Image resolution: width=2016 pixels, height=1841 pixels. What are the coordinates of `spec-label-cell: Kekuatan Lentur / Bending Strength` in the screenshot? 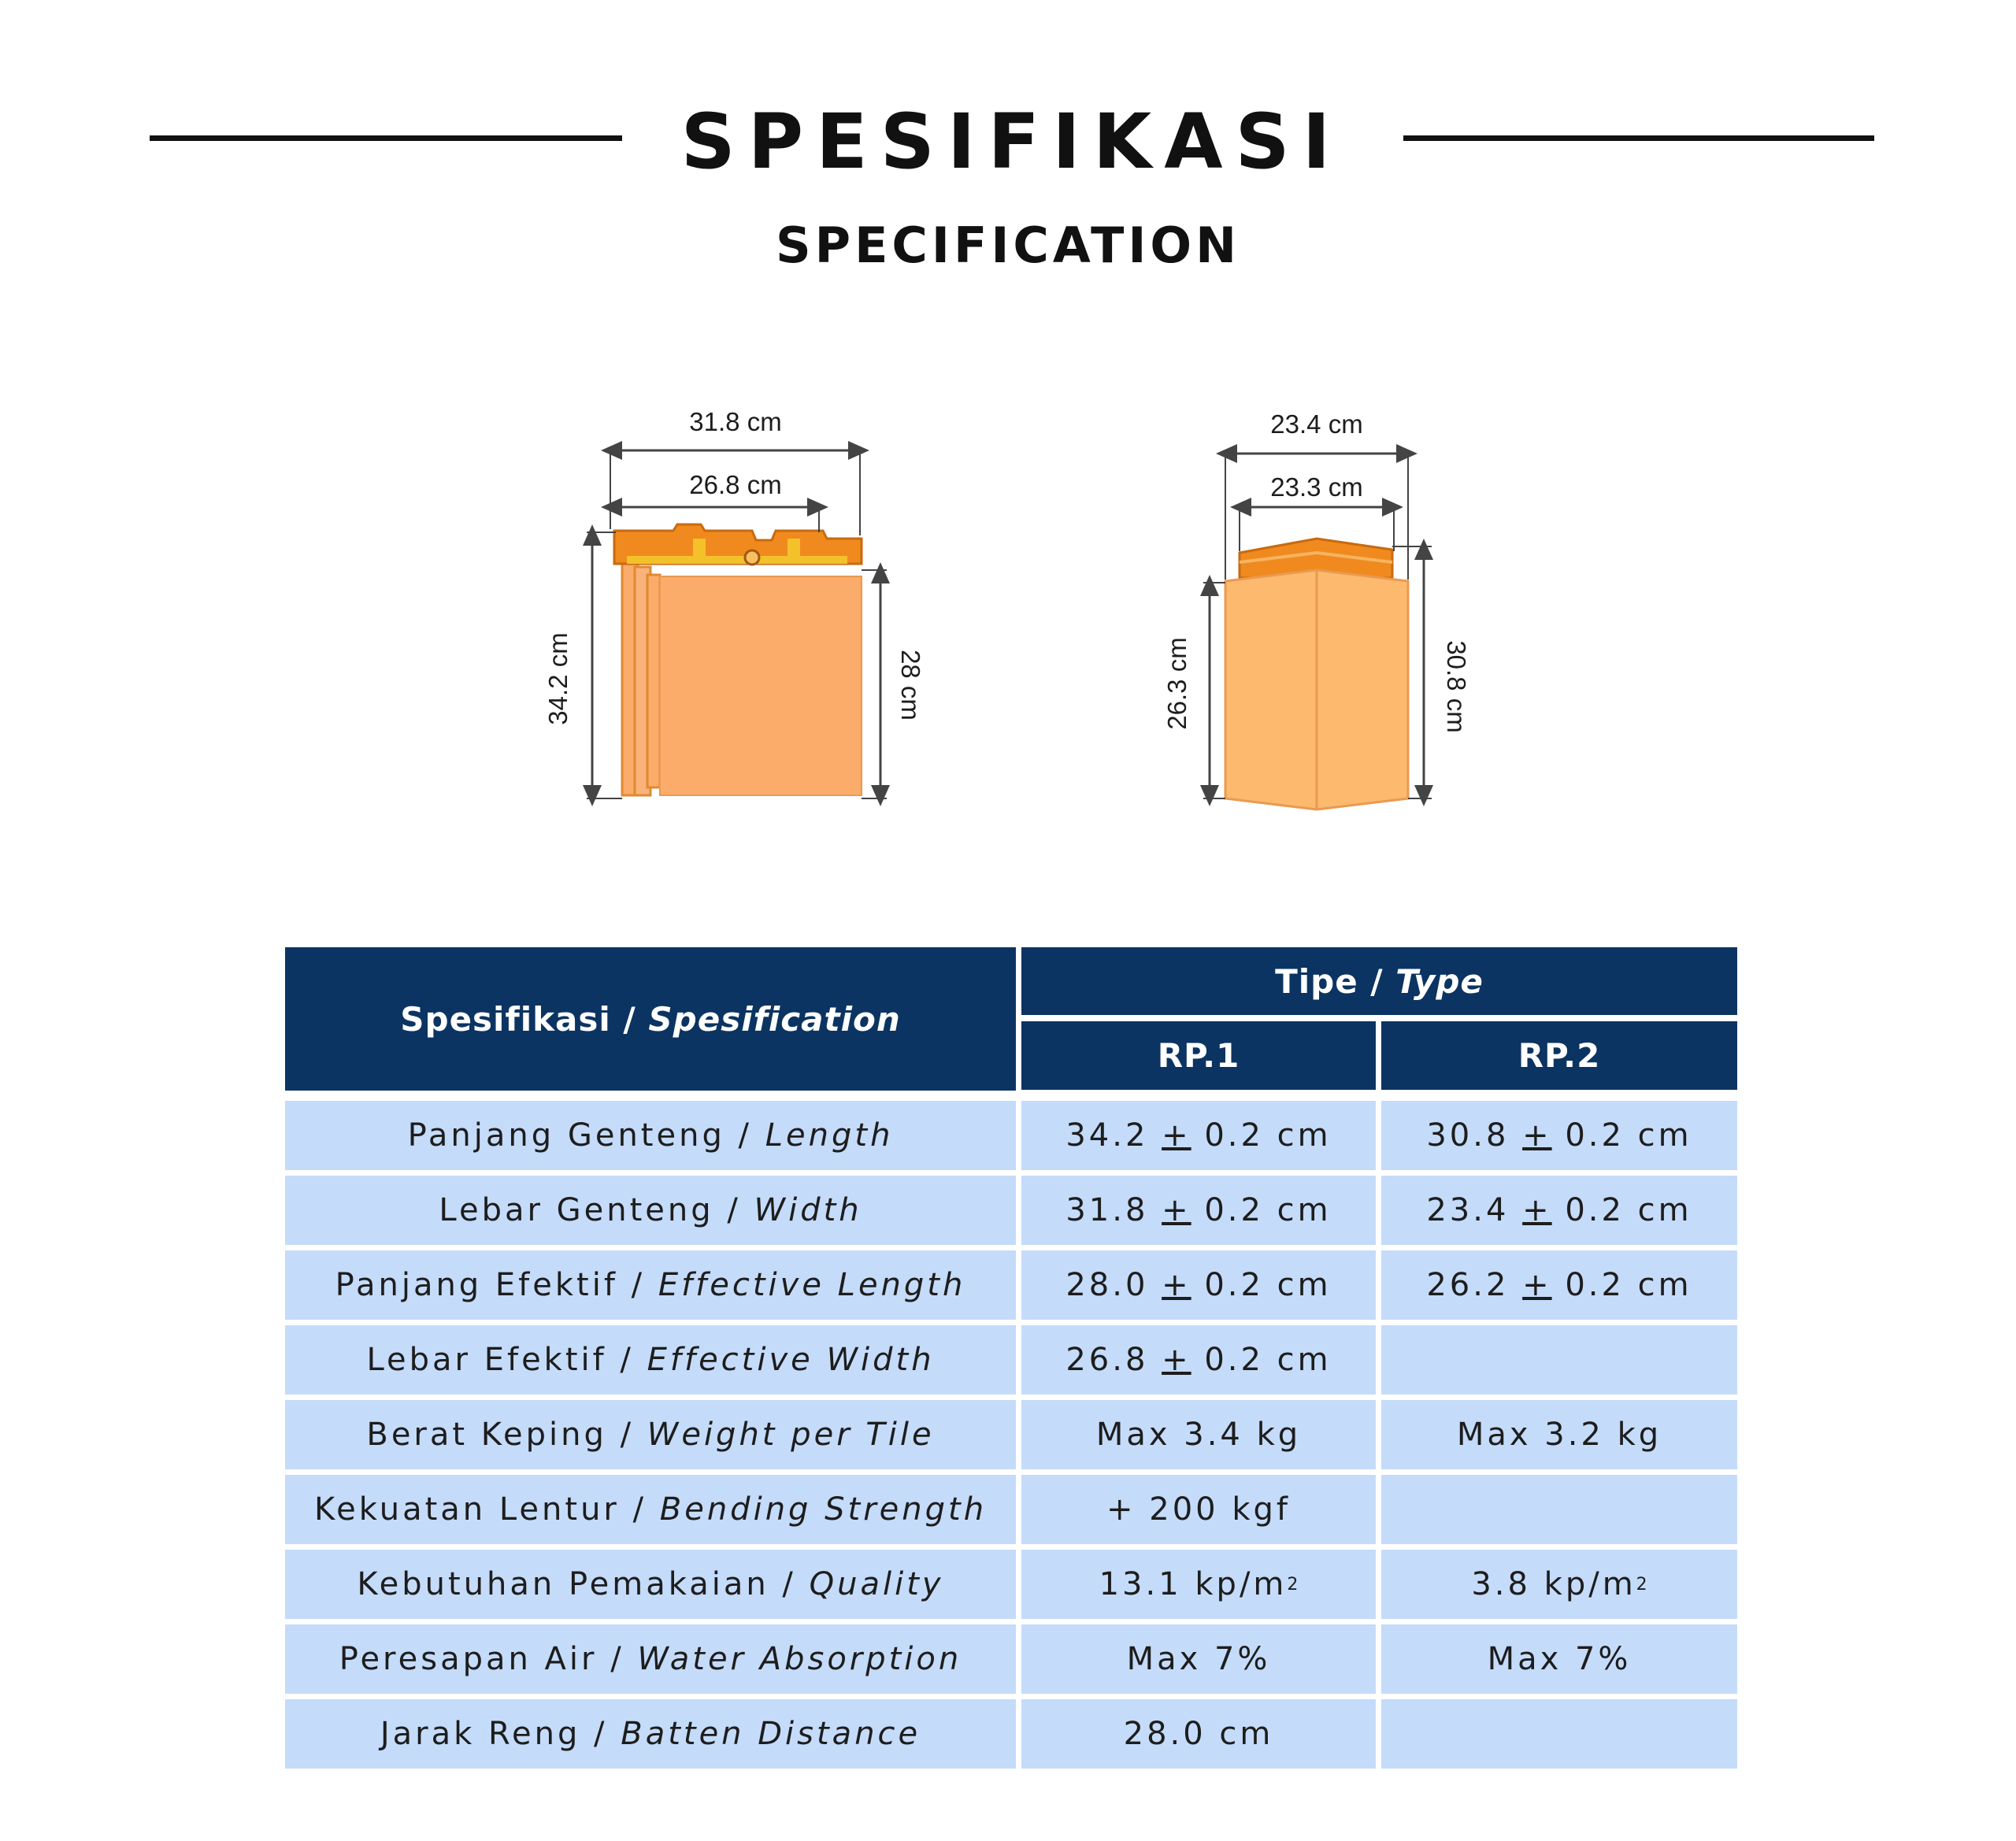 It's located at (650, 1510).